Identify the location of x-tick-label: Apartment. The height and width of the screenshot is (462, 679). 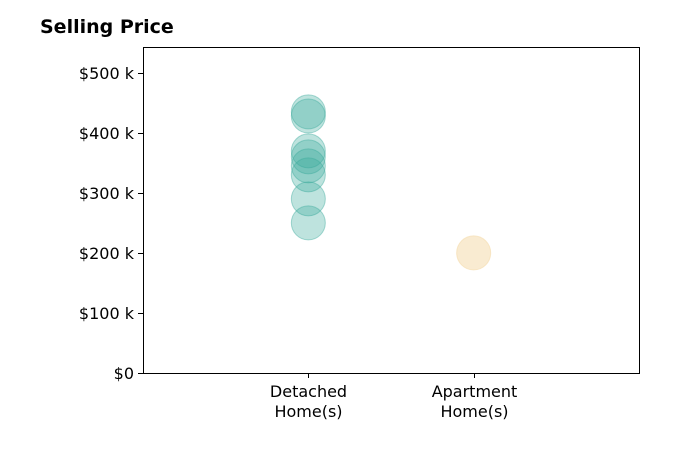
(475, 391).